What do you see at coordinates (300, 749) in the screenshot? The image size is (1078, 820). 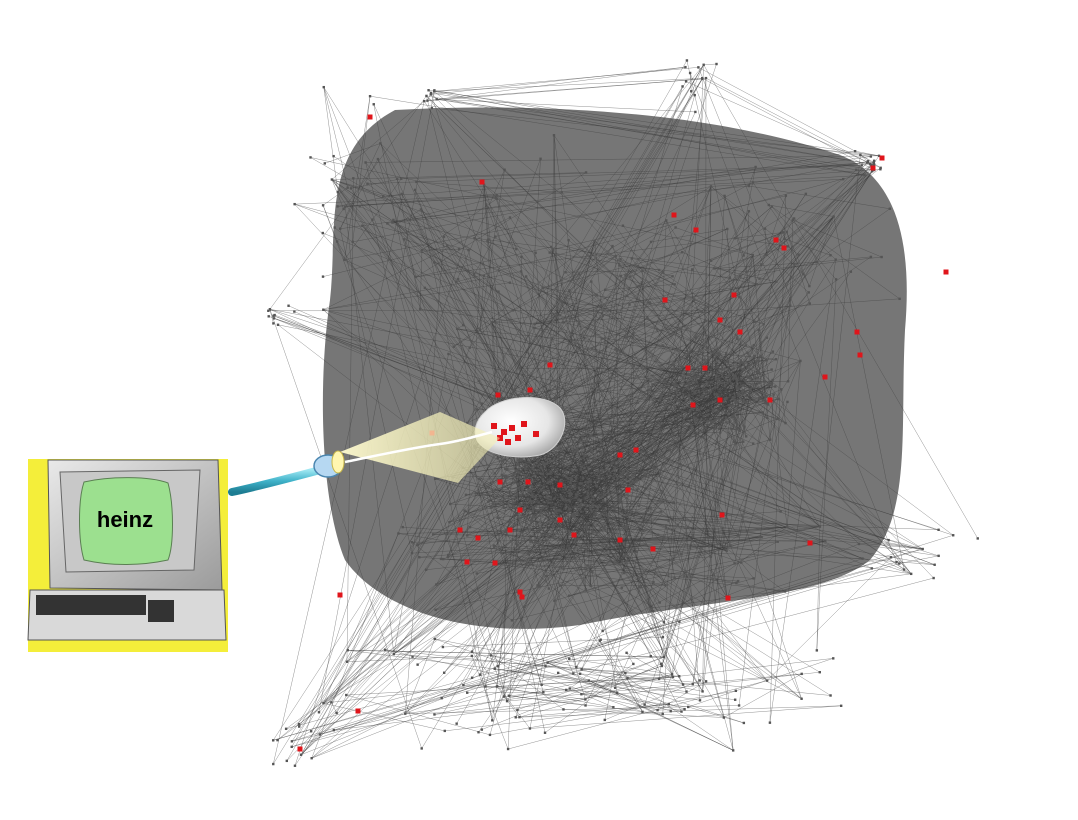 I see `highlighted-node` at bounding box center [300, 749].